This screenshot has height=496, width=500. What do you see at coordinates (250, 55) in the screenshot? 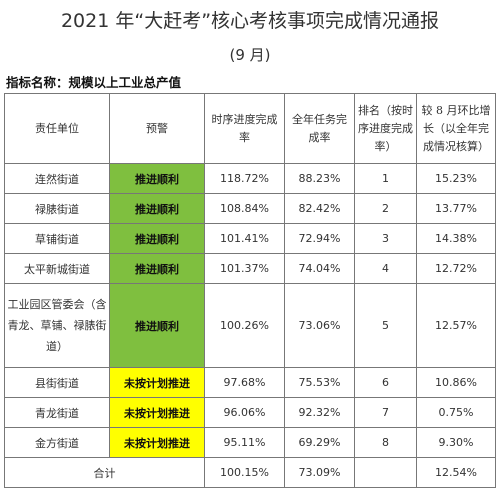
I see `report-month: (9 月)` at bounding box center [250, 55].